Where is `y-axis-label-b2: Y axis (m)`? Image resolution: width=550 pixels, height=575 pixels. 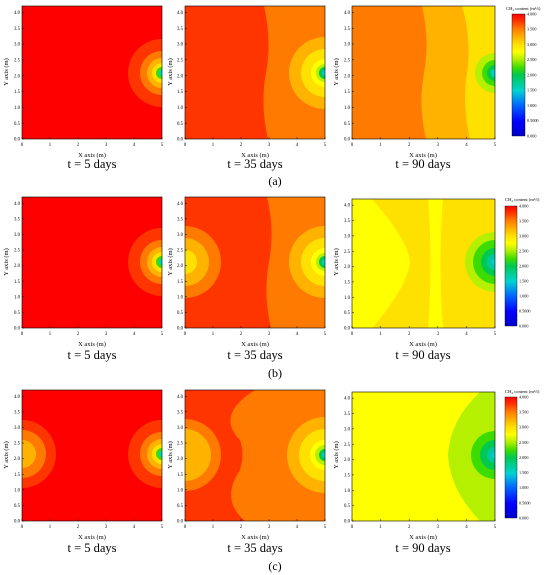
y-axis-label-b2: Y axis (m) is located at coordinates (170, 262).